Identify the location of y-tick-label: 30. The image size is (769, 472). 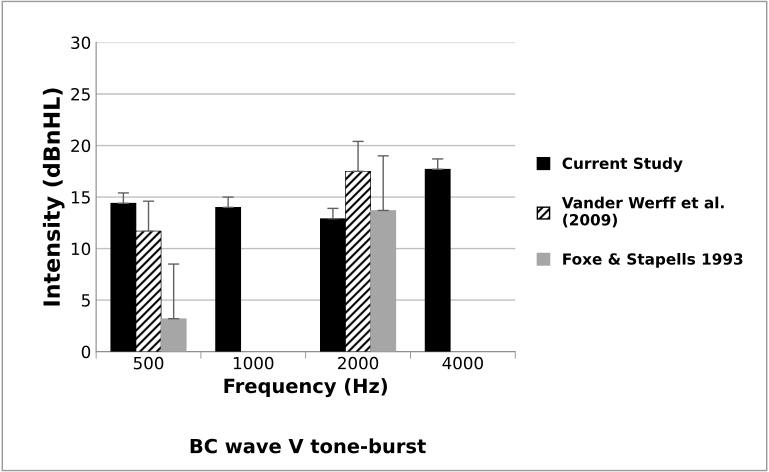
(80, 43).